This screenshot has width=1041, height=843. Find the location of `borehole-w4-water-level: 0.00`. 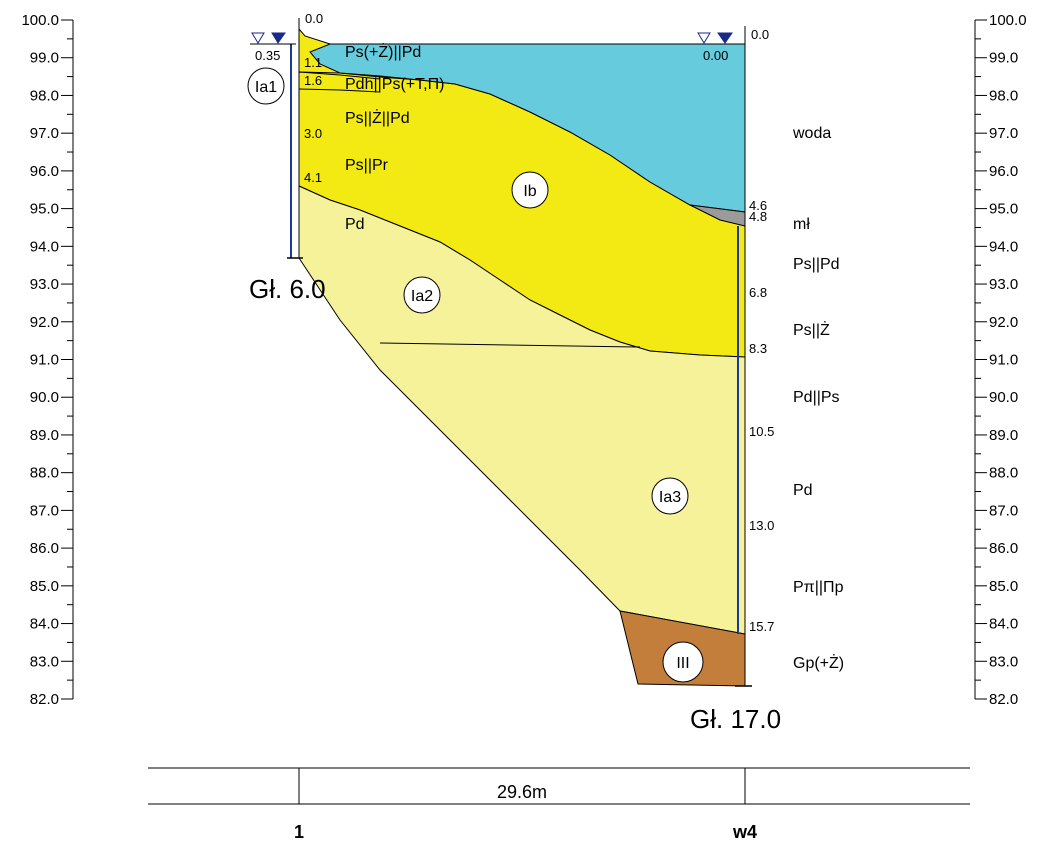

borehole-w4-water-level: 0.00 is located at coordinates (715, 55).